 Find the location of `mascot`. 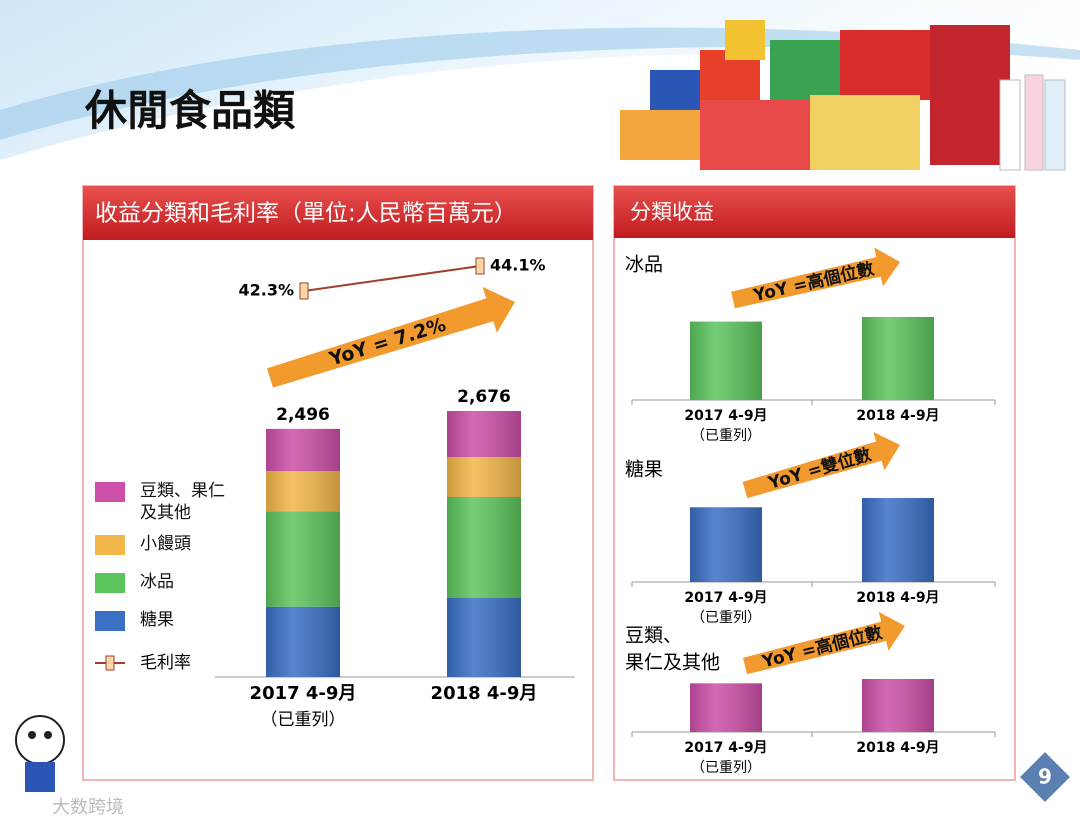

mascot is located at coordinates (40, 753).